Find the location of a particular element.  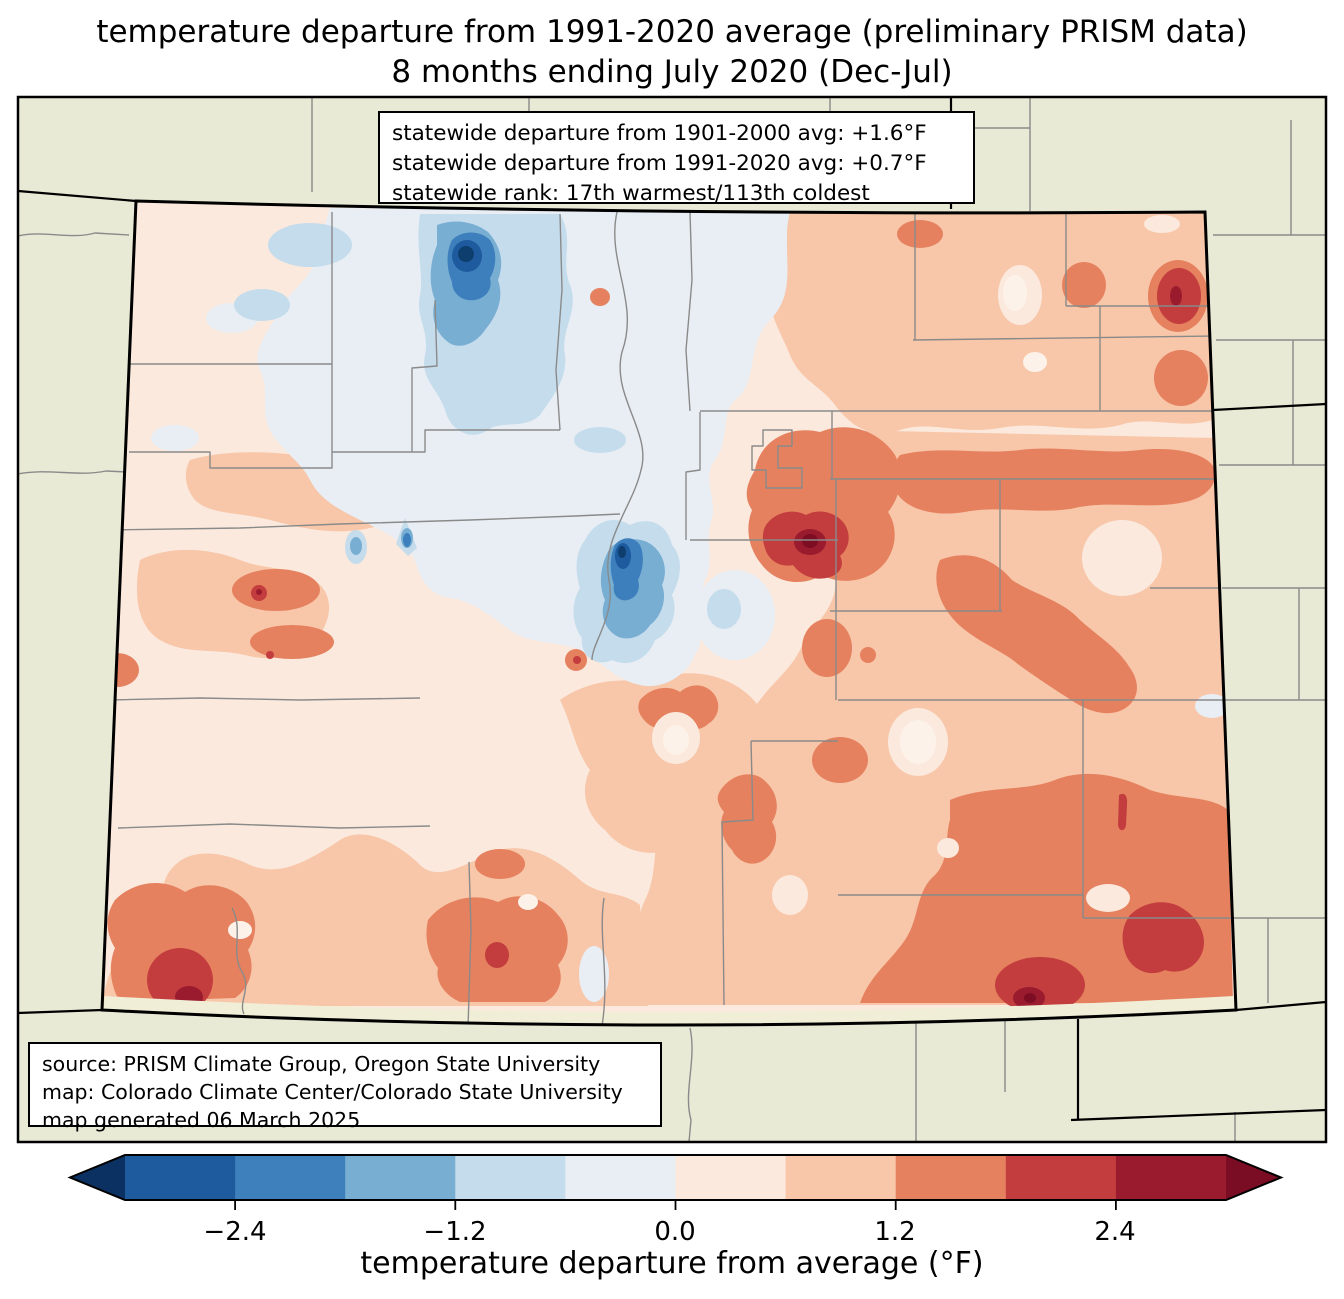

colorbar-tick-labels: −2.4 −1.2 0.0 1.2 2.4 is located at coordinates (669, 1232).